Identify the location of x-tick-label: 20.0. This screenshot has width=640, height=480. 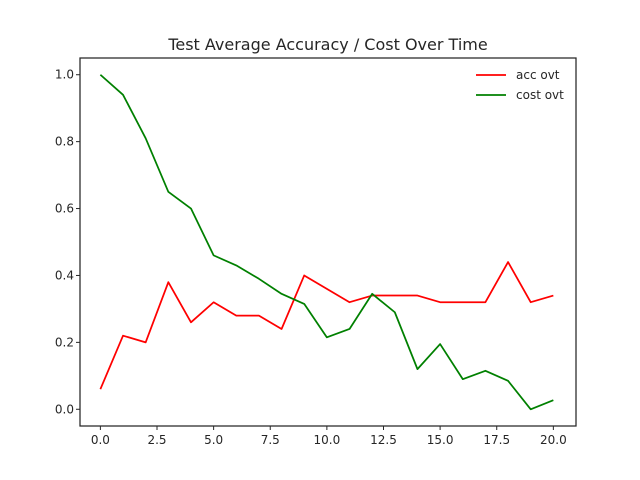
(553, 440).